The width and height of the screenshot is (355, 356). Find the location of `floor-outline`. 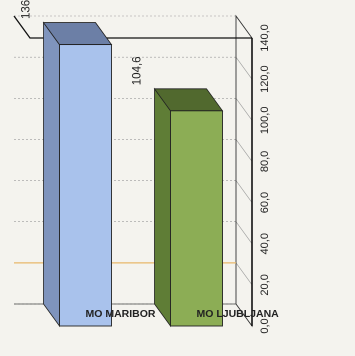

floor-outline is located at coordinates (244, 171).